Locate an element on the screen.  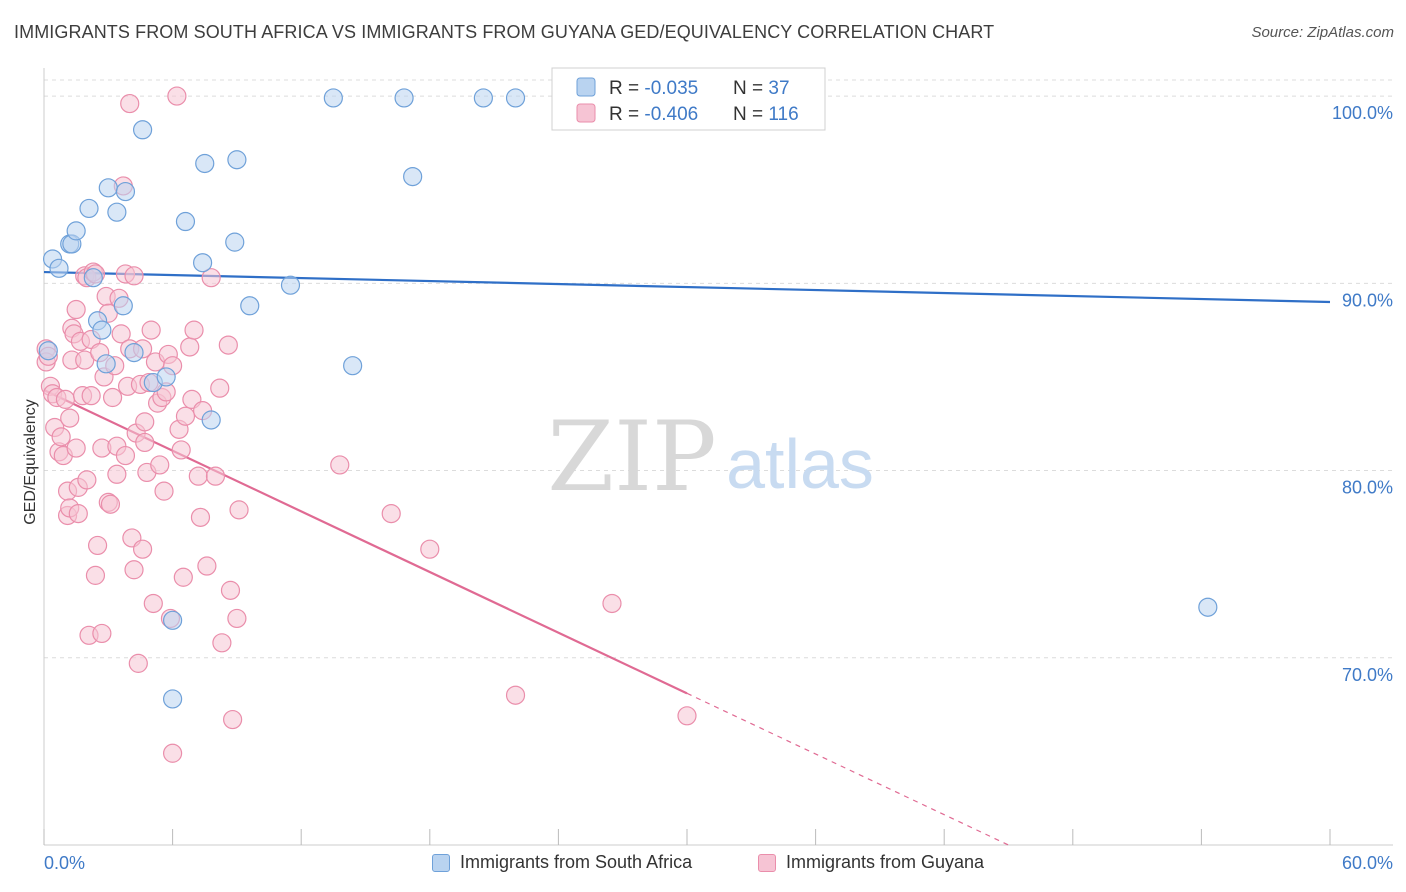
legend-n-row-1: N = 37 is located at coordinates (761, 88).